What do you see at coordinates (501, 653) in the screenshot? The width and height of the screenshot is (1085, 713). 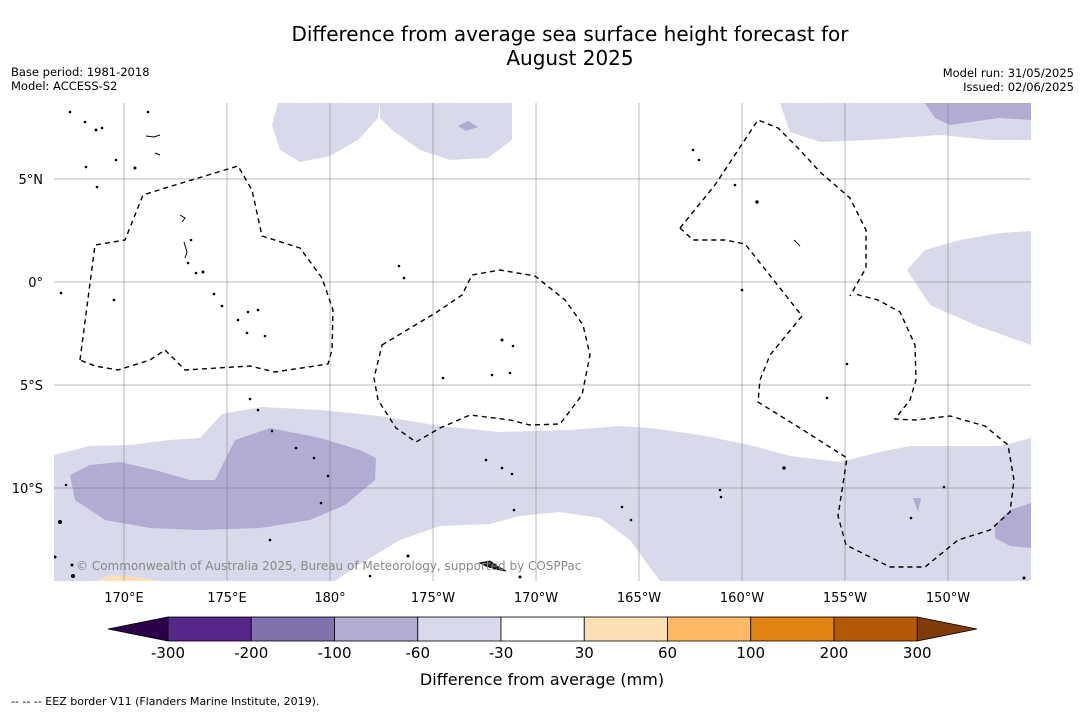 I see `colorbar-tick-label: -30` at bounding box center [501, 653].